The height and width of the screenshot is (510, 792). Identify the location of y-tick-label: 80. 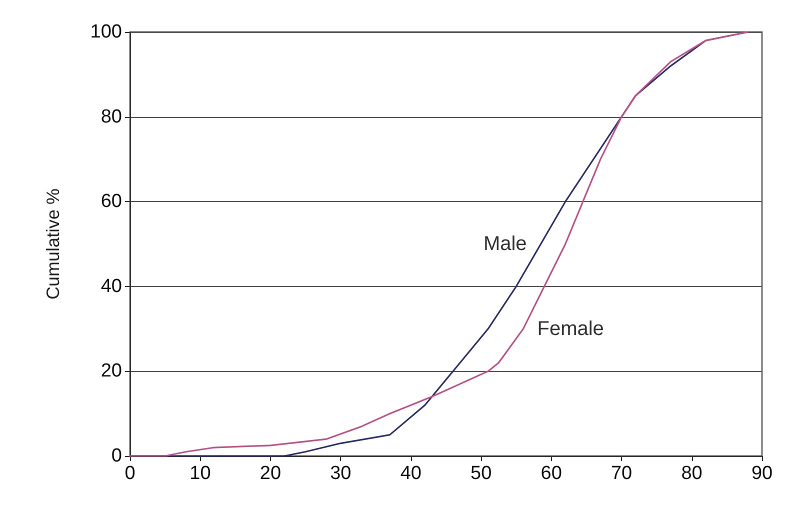
(111, 117).